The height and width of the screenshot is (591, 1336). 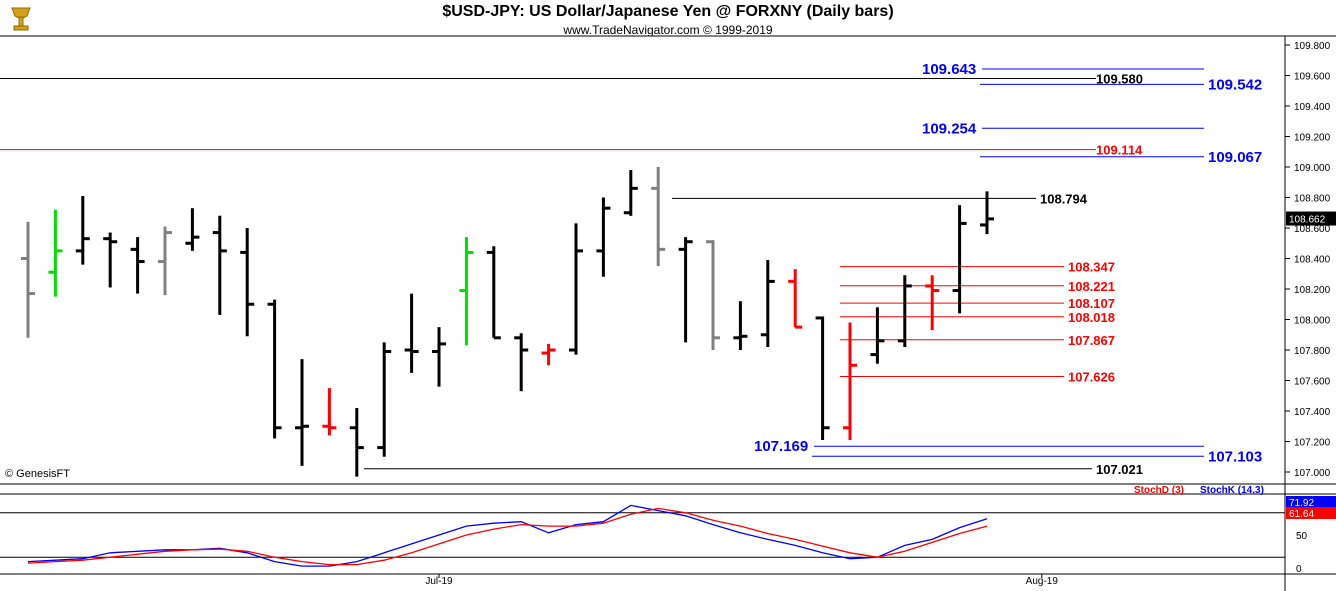 What do you see at coordinates (1235, 84) in the screenshot?
I see `level-label: 109.542` at bounding box center [1235, 84].